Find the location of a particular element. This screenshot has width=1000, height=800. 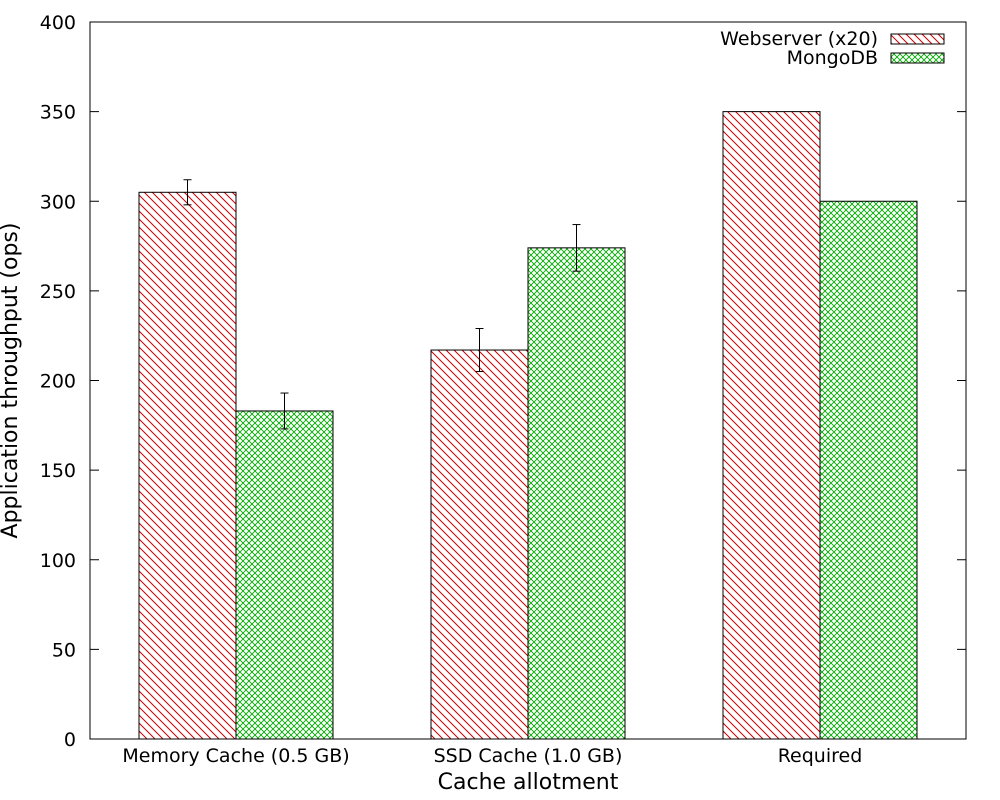

y-tick-label: 350 is located at coordinates (58, 113).